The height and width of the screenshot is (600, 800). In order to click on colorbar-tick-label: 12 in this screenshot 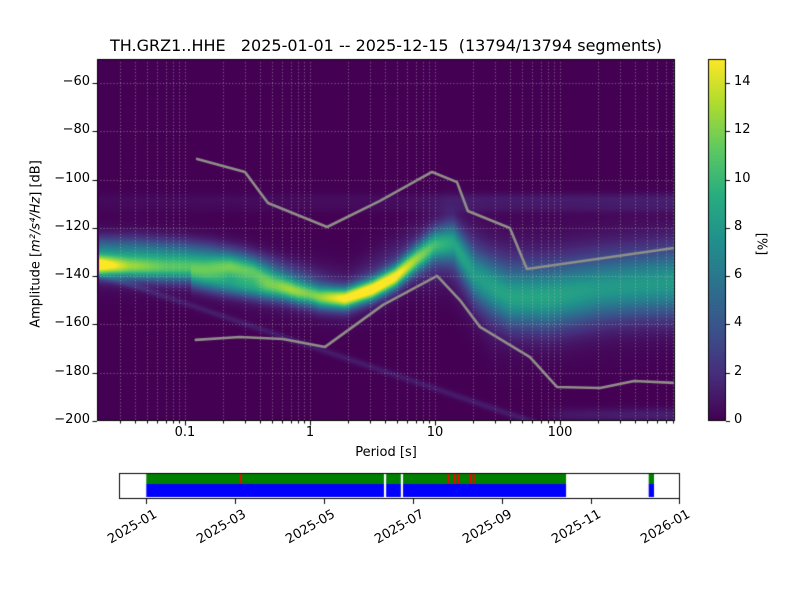, I will do `click(742, 130)`.